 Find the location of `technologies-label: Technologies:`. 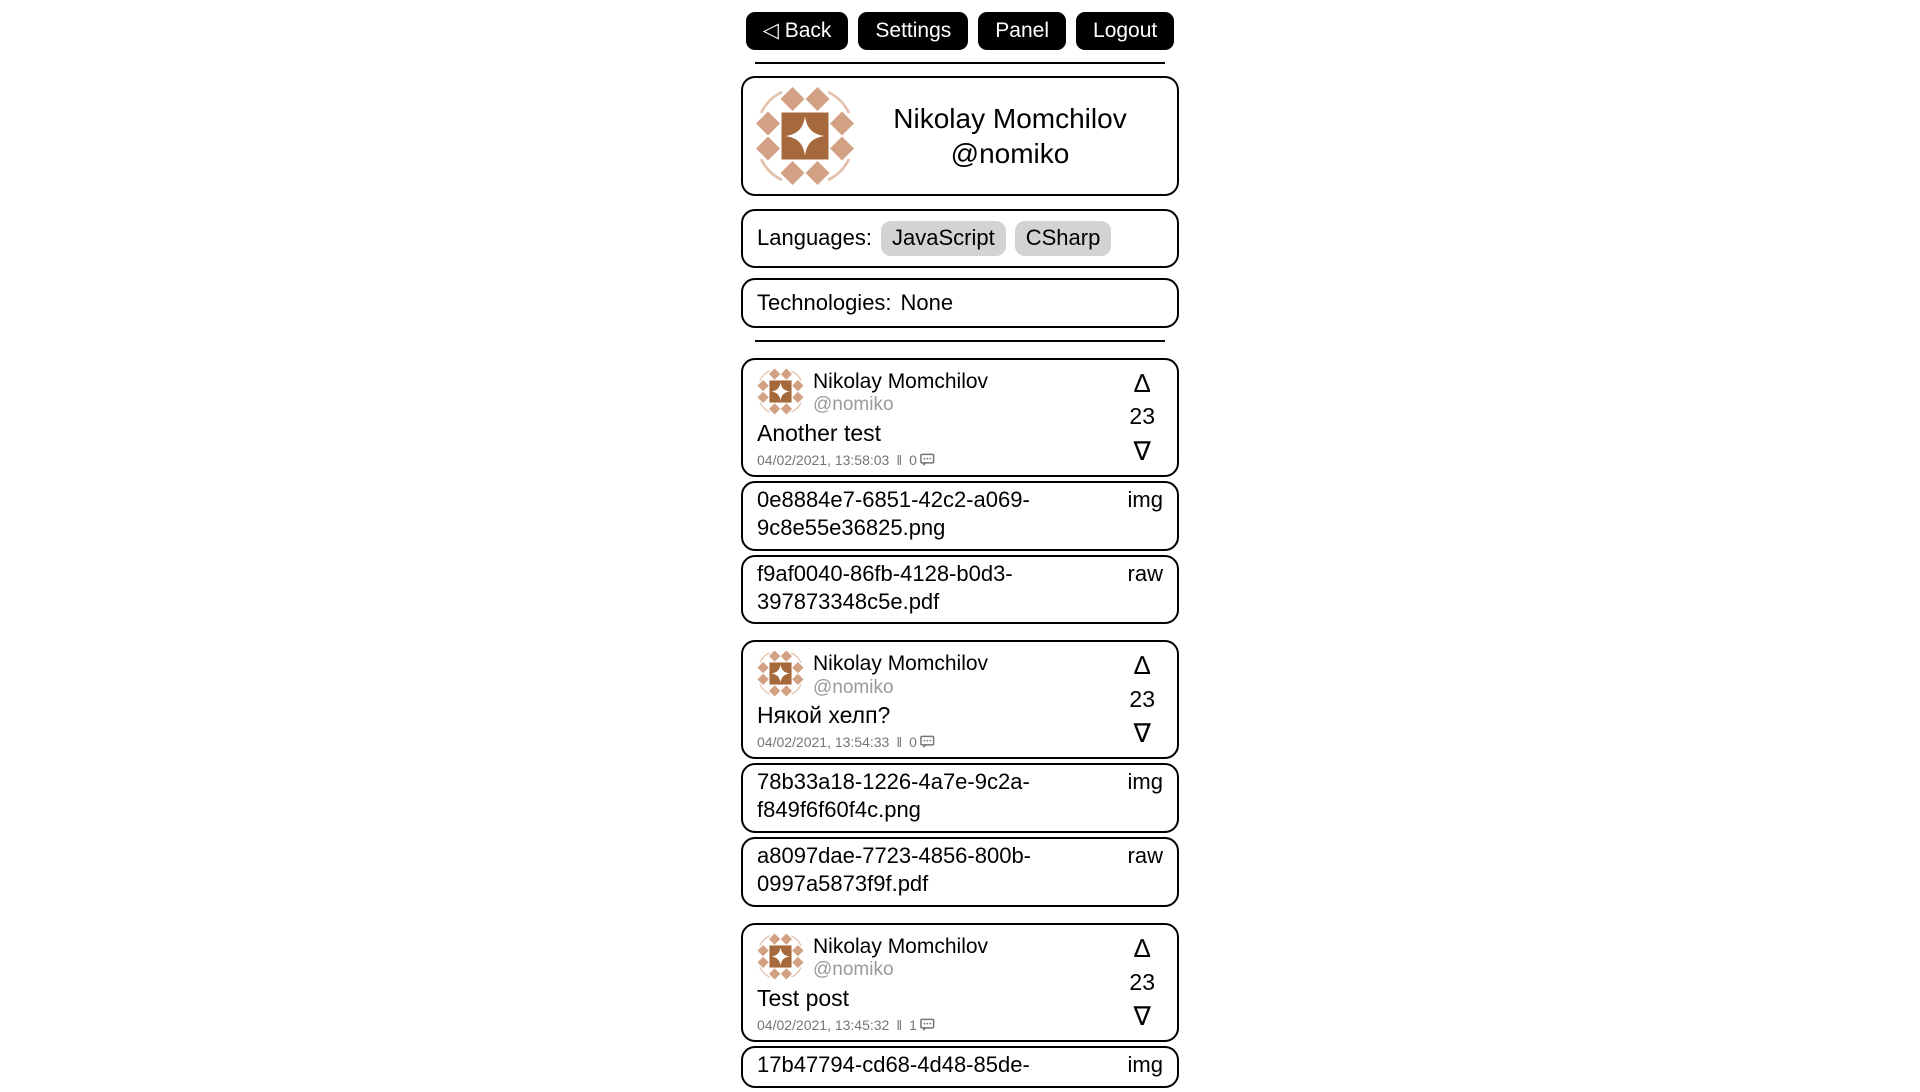

technologies-label: Technologies: is located at coordinates (824, 302).